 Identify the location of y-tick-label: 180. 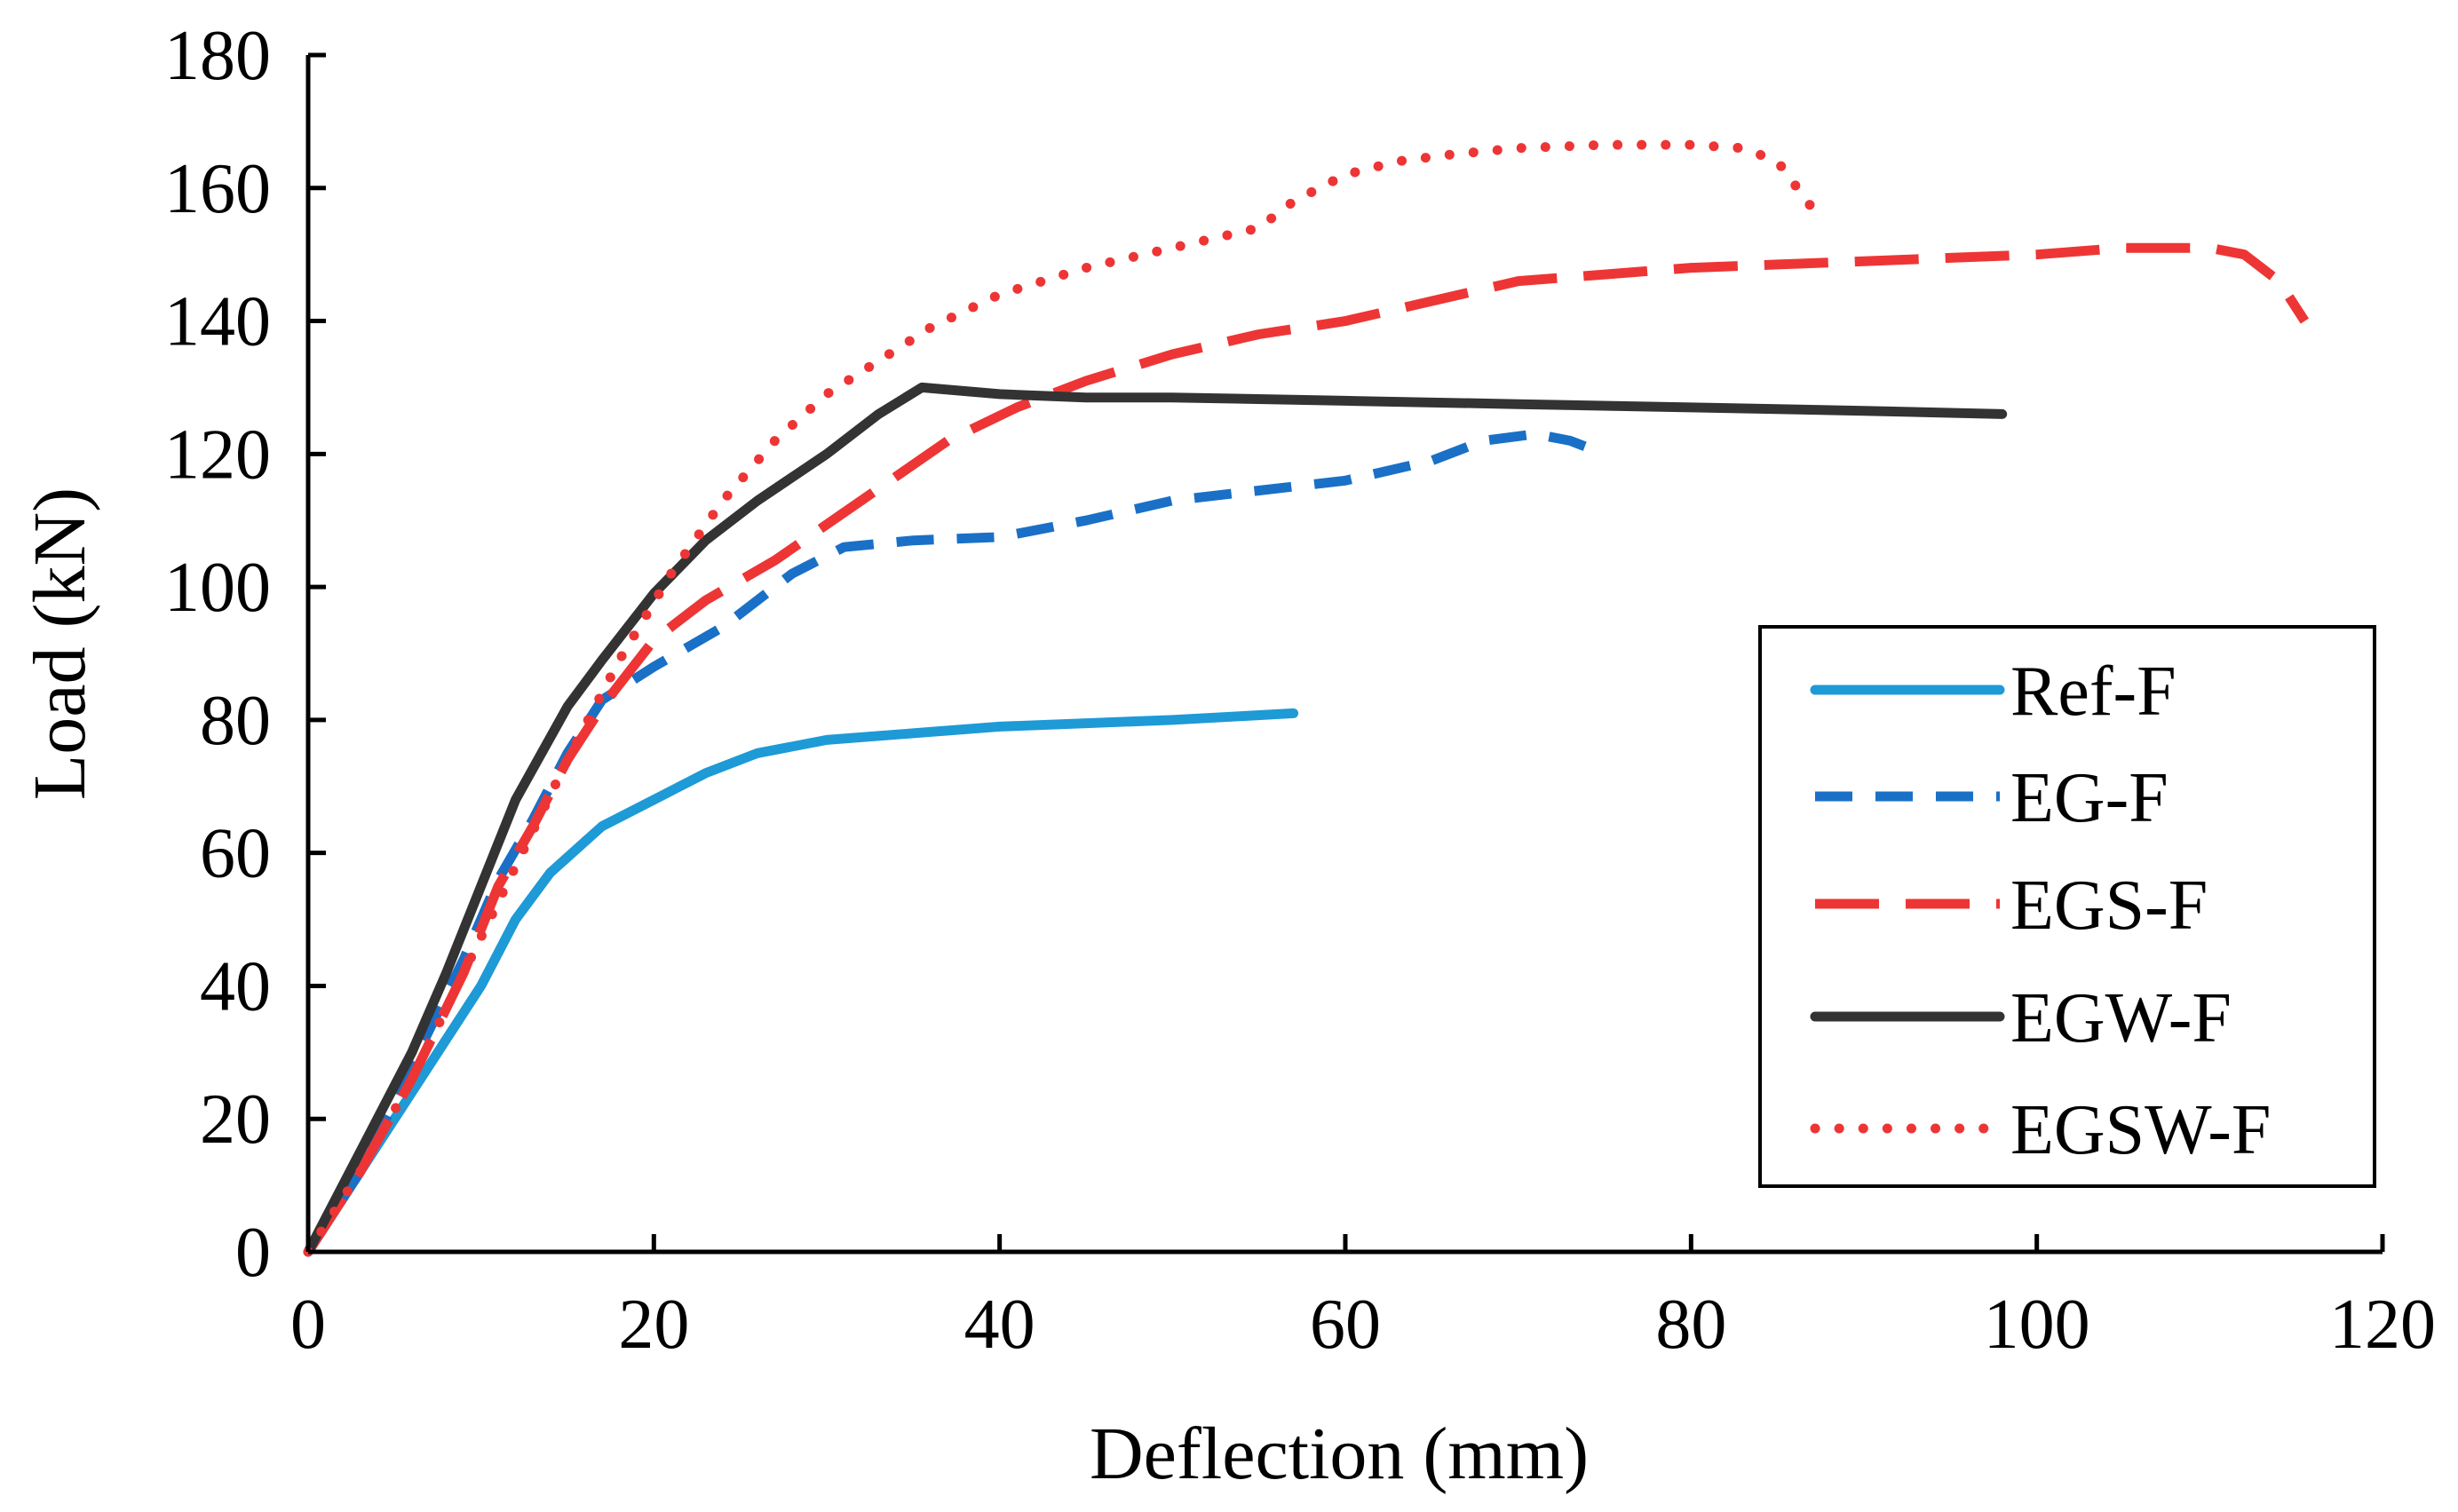
(217, 56).